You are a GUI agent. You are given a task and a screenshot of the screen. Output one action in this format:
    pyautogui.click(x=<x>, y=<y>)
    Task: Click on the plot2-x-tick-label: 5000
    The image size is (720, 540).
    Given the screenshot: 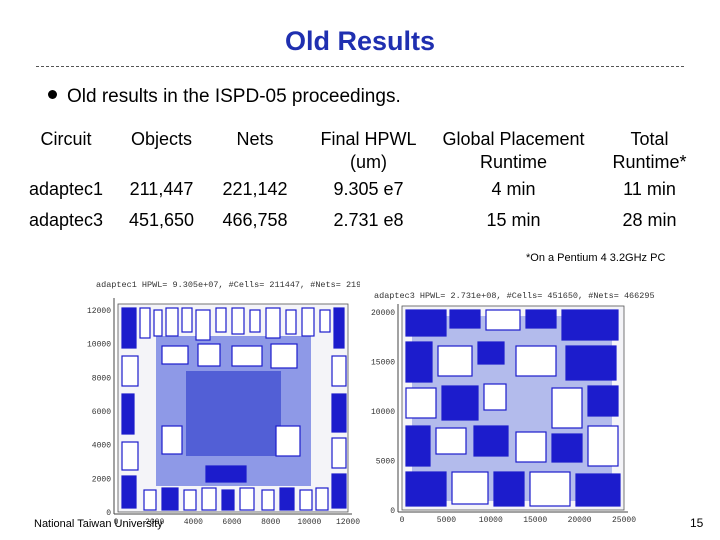 What is the action you would take?
    pyautogui.click(x=446, y=520)
    